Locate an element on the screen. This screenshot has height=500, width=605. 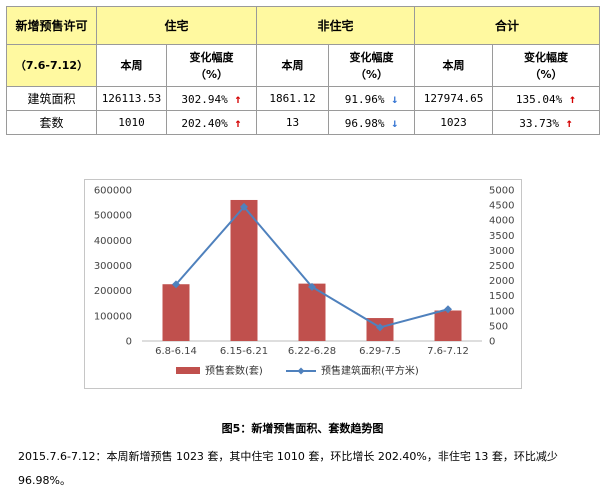
units-residential-change: 202.40% ↑ is located at coordinates (211, 122).